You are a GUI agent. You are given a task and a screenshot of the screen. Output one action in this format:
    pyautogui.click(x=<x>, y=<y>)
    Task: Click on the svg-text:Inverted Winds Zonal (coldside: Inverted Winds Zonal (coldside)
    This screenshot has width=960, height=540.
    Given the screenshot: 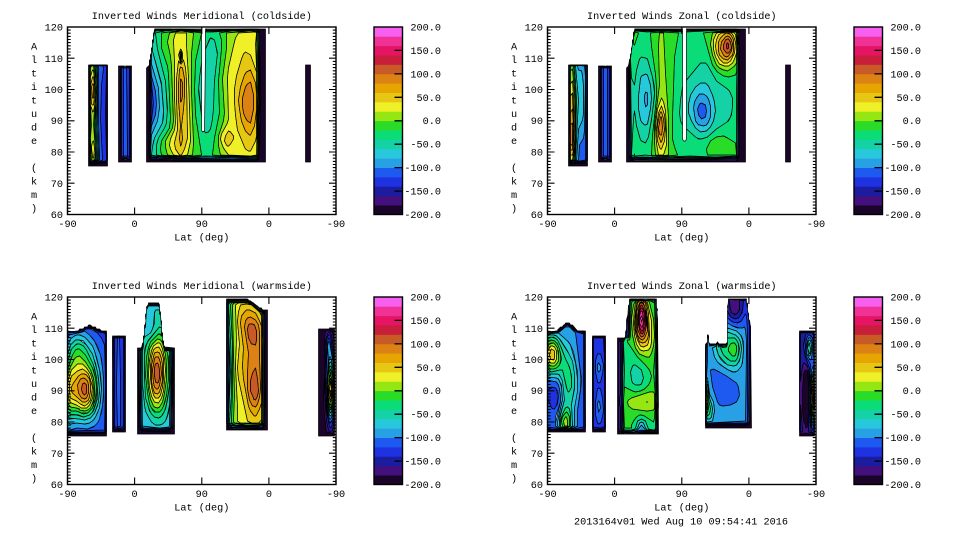 What is the action you would take?
    pyautogui.click(x=682, y=17)
    